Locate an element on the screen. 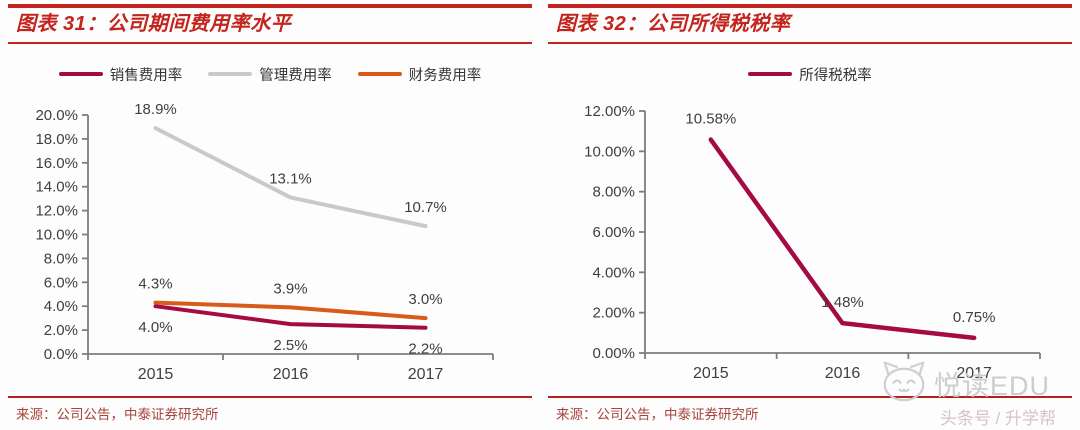 This screenshot has width=1080, height=430. figure-title: 图表 31：公司期间费用率水平 is located at coordinates (154, 24).